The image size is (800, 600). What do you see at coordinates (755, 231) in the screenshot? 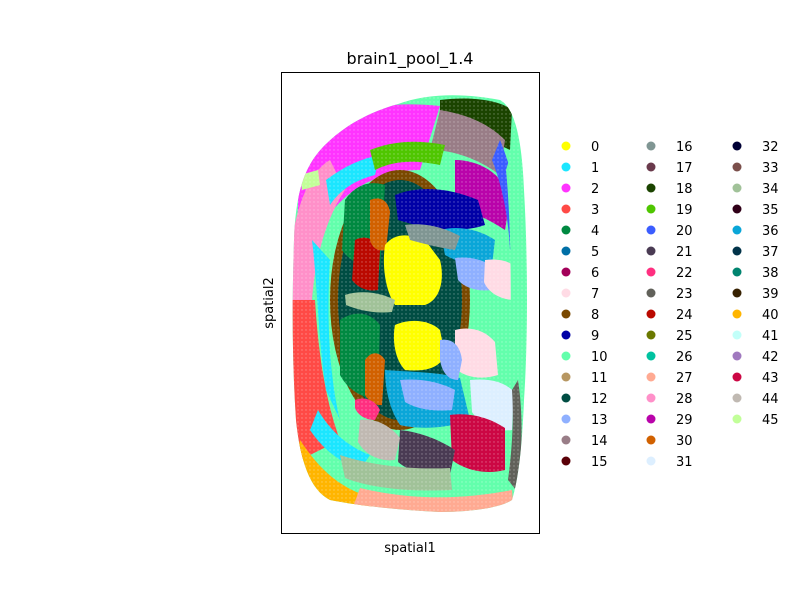
I see `legend-item: 36` at bounding box center [755, 231].